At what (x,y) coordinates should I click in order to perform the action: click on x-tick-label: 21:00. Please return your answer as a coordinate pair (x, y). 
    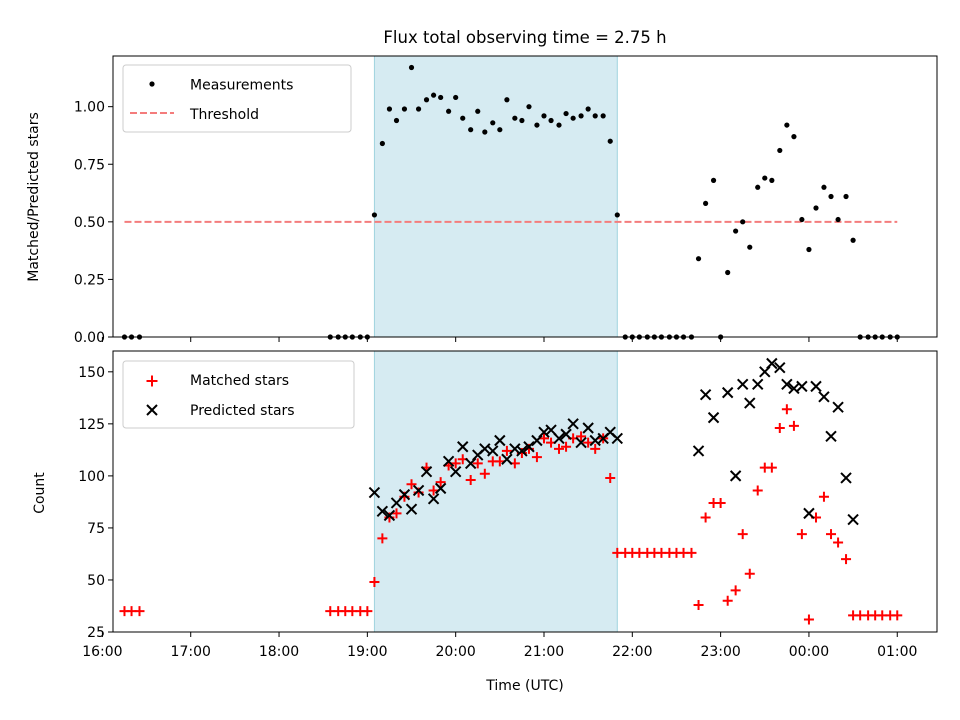
    Looking at the image, I should click on (544, 652).